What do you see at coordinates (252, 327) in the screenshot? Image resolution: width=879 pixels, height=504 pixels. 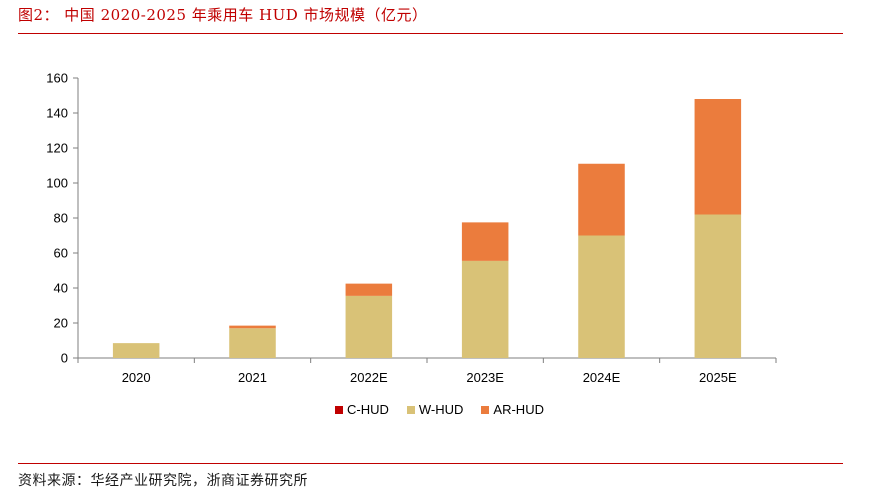 I see `bar-ar-hud-2021` at bounding box center [252, 327].